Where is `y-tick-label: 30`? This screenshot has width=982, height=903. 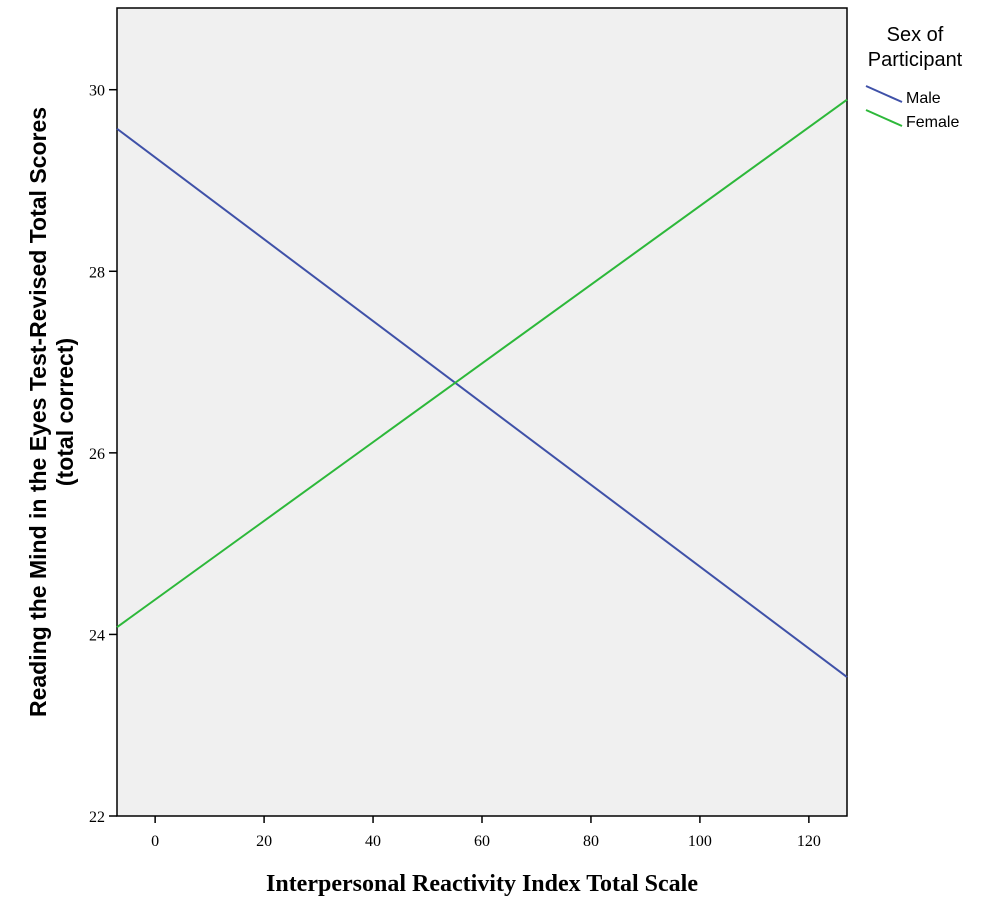 y-tick-label: 30 is located at coordinates (97, 91).